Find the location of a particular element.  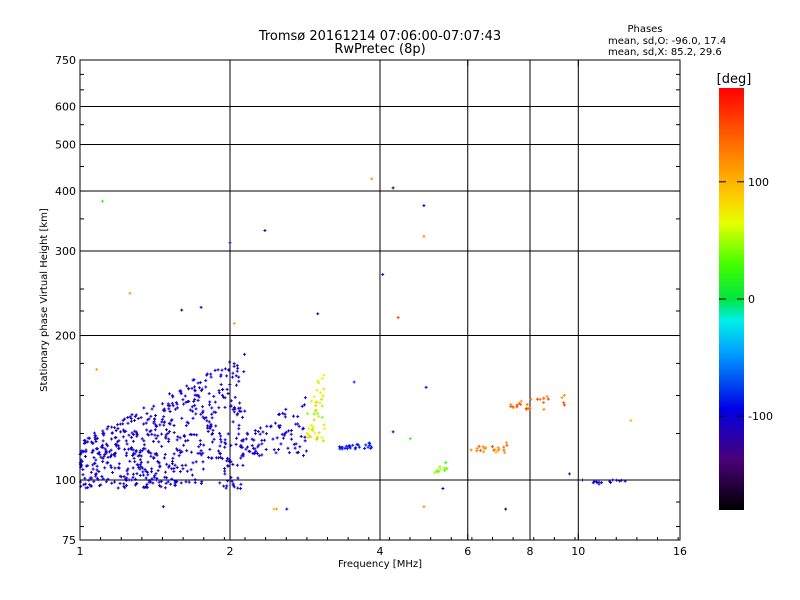

colorbar-label: [deg] is located at coordinates (734, 79).